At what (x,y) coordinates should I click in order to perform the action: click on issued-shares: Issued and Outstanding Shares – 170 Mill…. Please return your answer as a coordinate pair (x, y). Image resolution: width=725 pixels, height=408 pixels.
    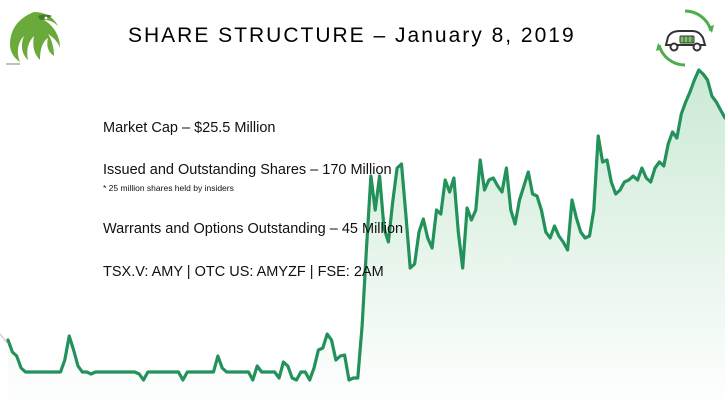
    Looking at the image, I should click on (247, 170).